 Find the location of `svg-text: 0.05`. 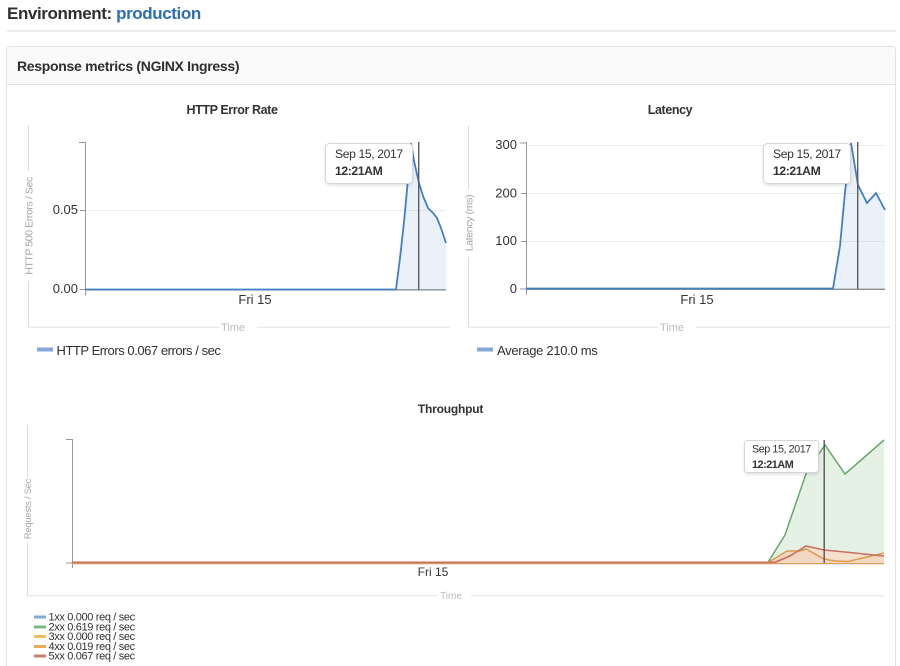

svg-text: 0.05 is located at coordinates (65, 209).